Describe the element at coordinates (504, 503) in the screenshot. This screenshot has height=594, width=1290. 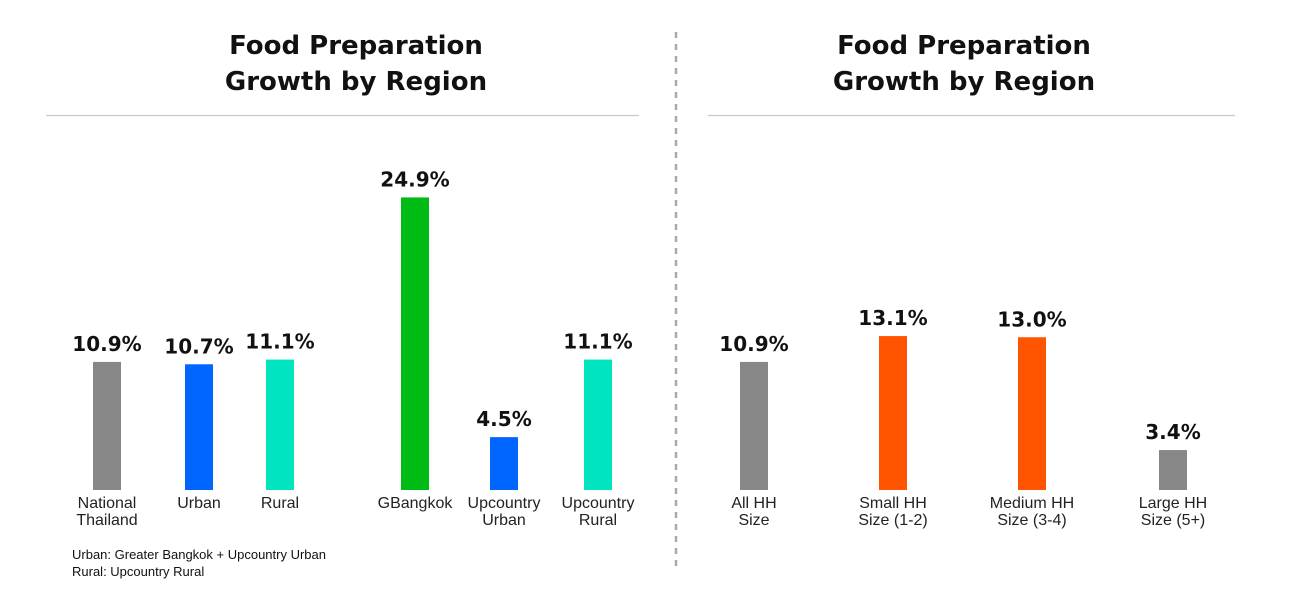
I see `category-label-left-upcountry-urban-line-1: Upcountry` at that location.